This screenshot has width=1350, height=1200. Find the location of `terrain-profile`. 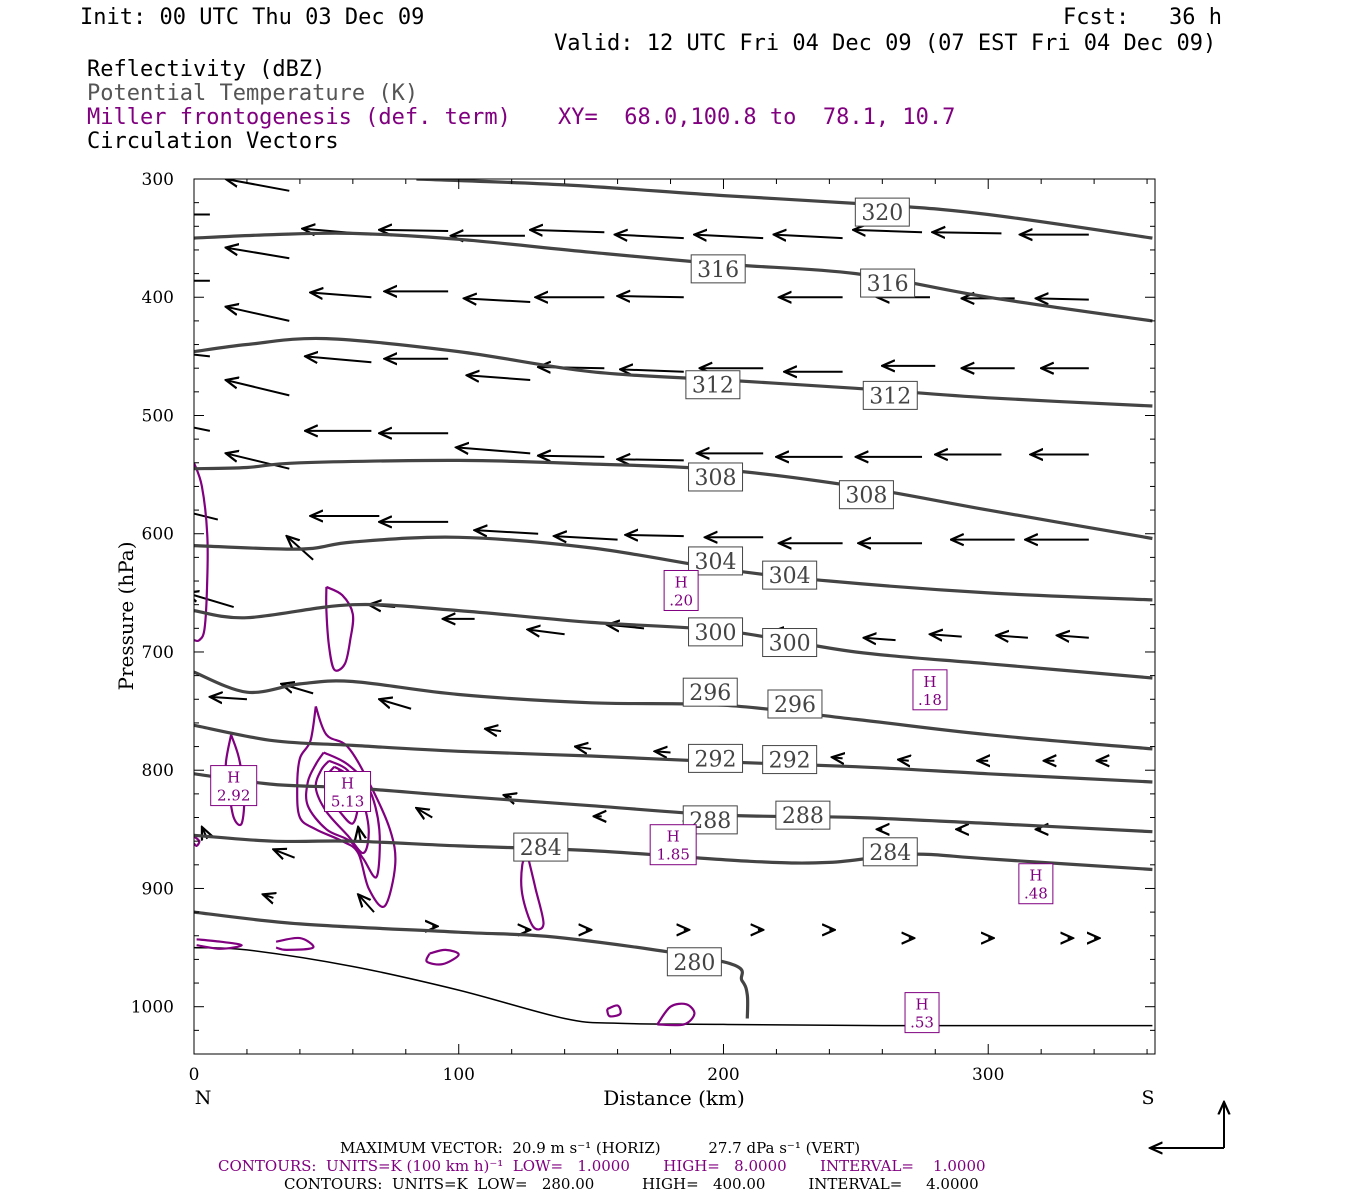

terrain-profile is located at coordinates (673, 986).